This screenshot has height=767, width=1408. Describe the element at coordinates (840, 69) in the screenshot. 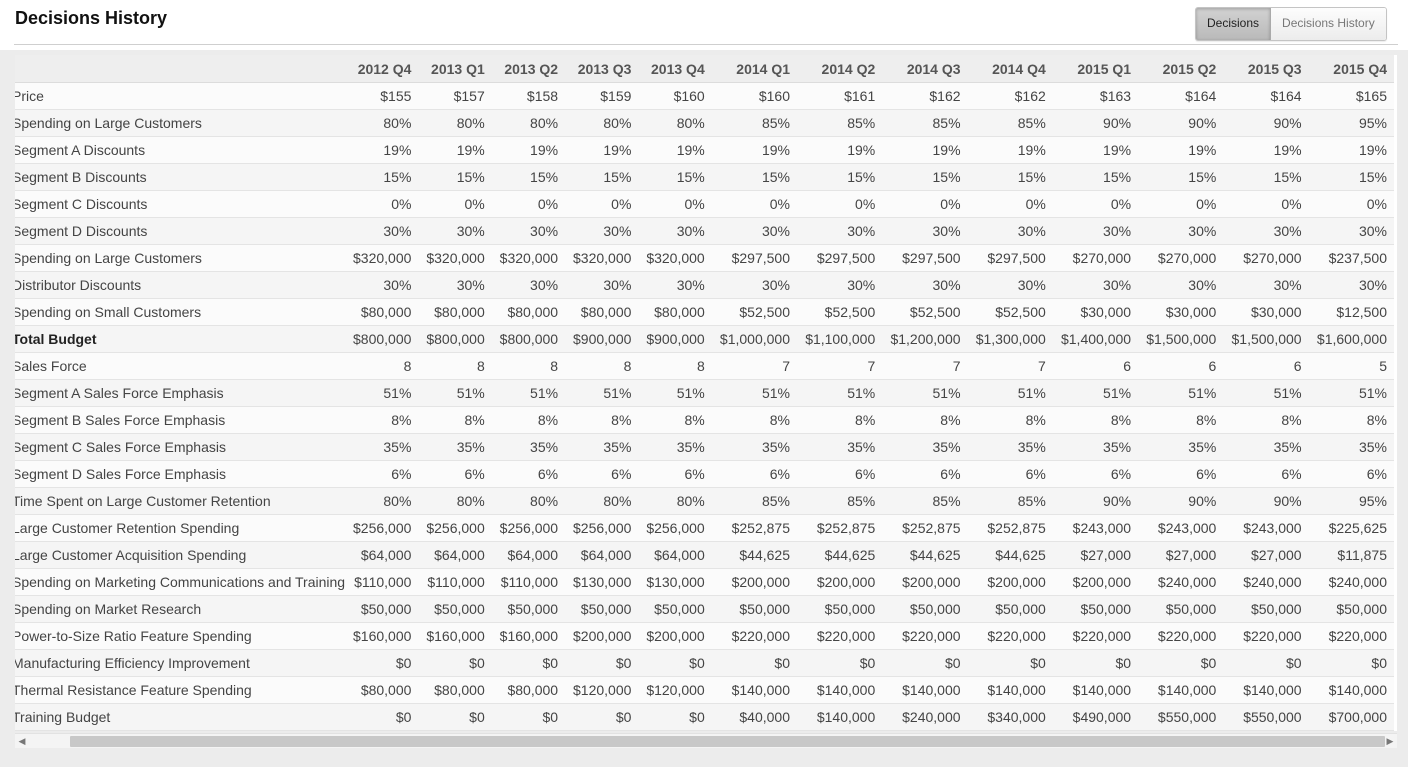

I see `column-header: 2014 Q2` at that location.